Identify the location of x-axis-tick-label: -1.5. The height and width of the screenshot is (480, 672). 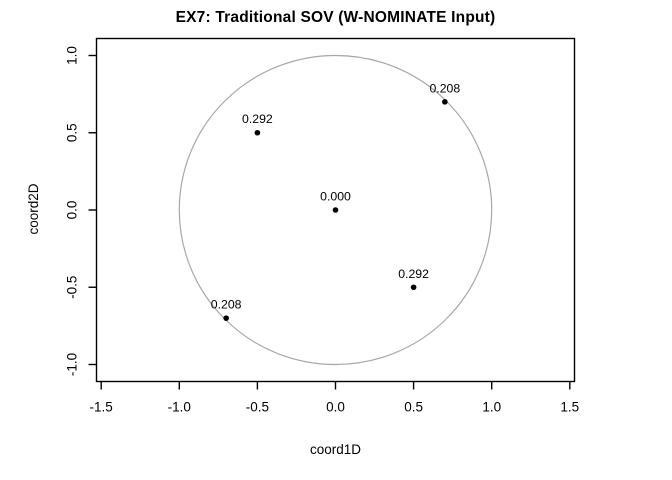
(101, 407).